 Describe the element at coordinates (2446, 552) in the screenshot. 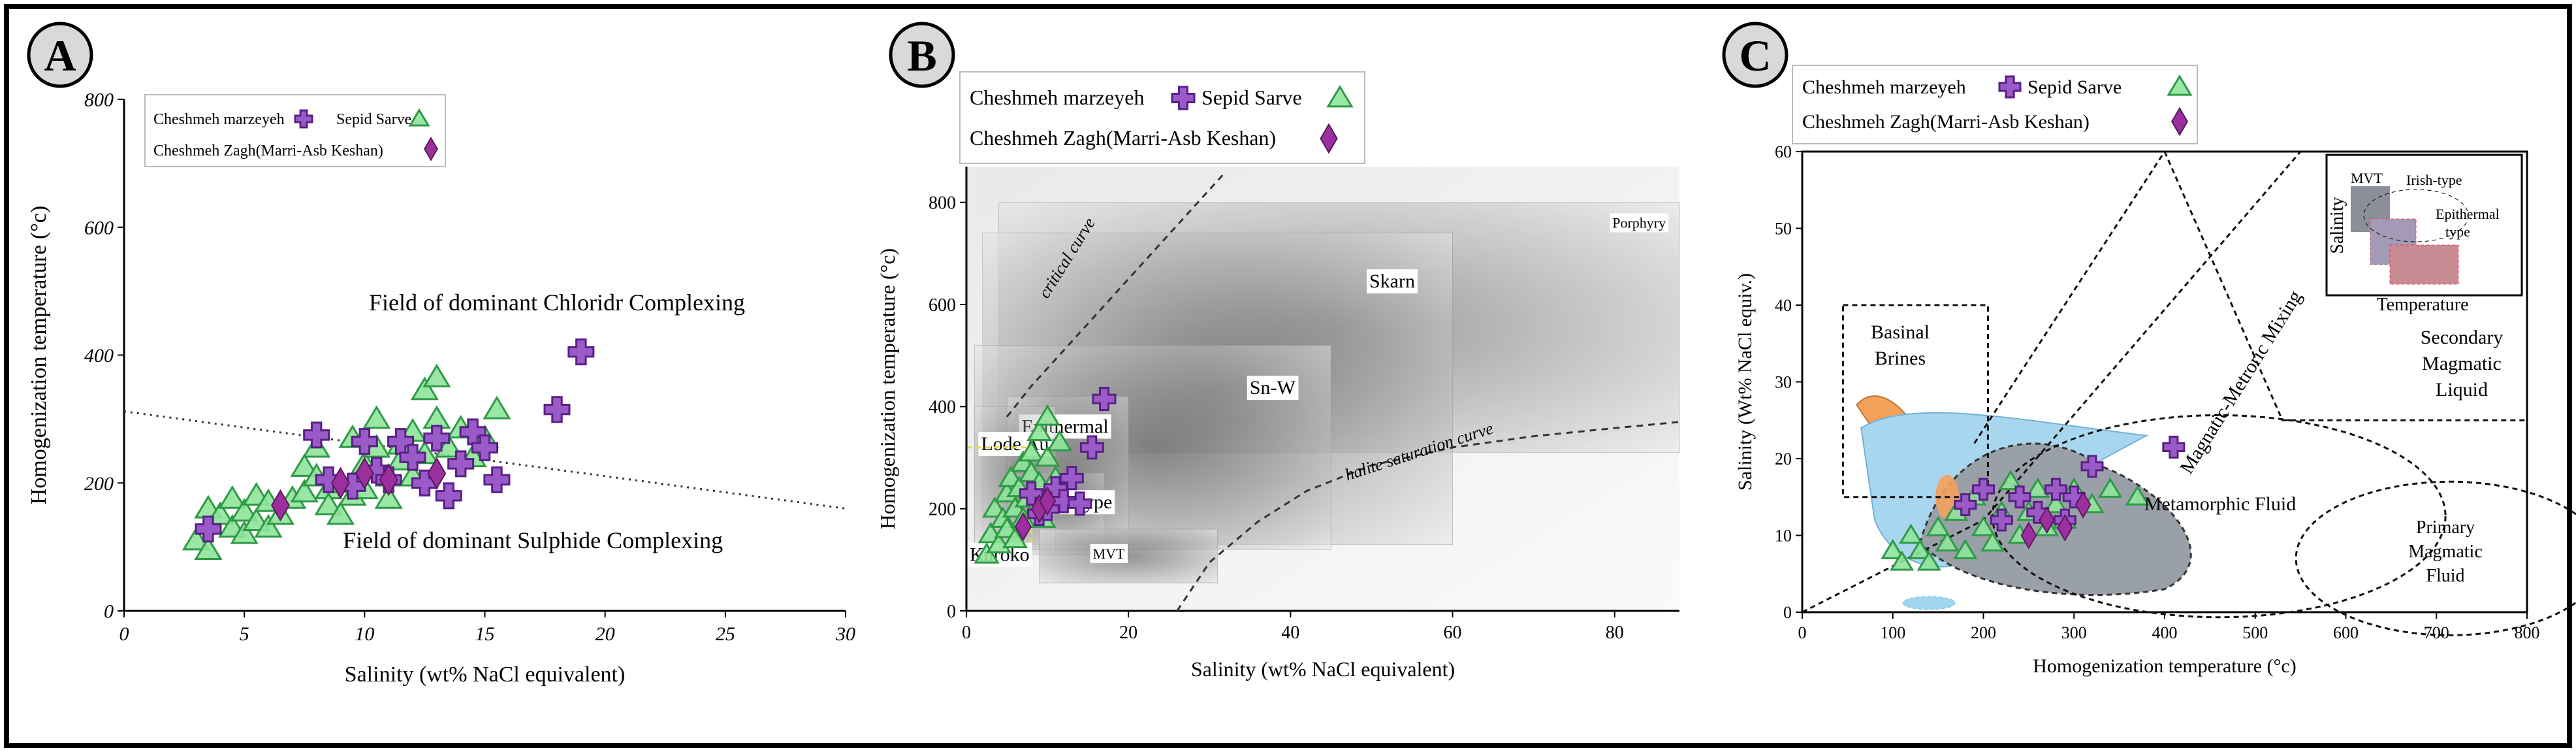

I see `label-primary-2: Magmatic` at that location.